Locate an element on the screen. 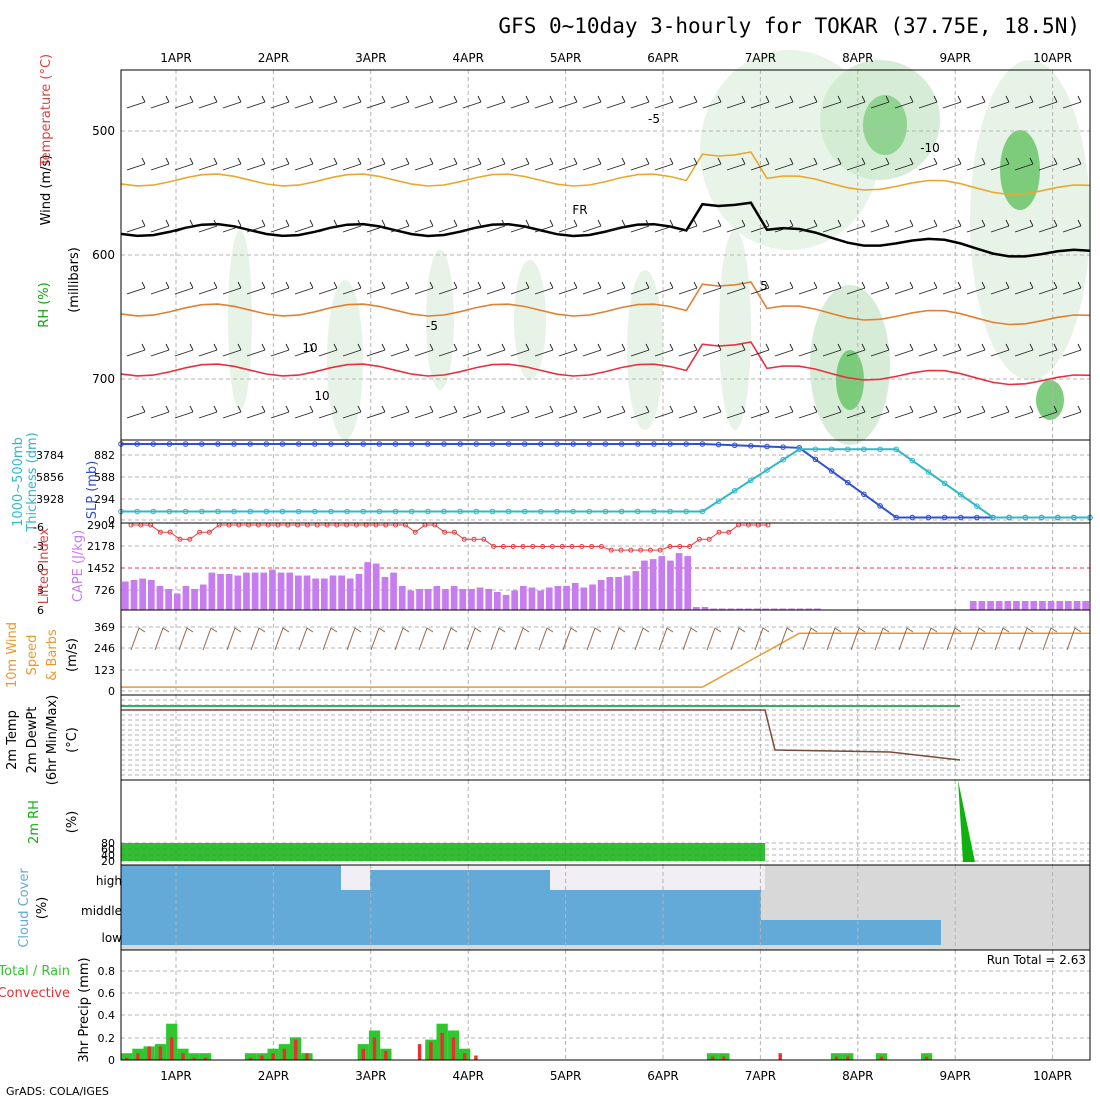 The image size is (1100, 1100). rh2m-tick-label: 60 is located at coordinates (108, 849).